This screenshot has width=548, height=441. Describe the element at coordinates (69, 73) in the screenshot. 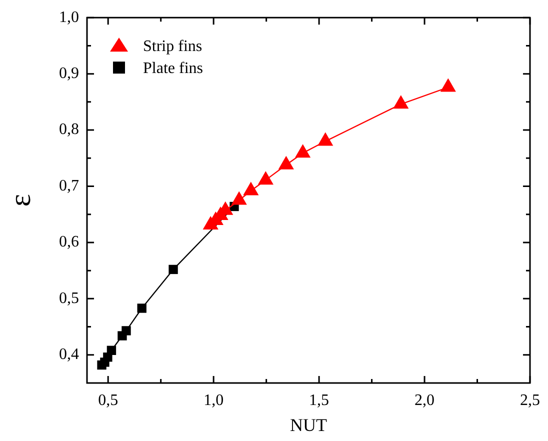

I see `y-tick-label: 0,9` at that location.